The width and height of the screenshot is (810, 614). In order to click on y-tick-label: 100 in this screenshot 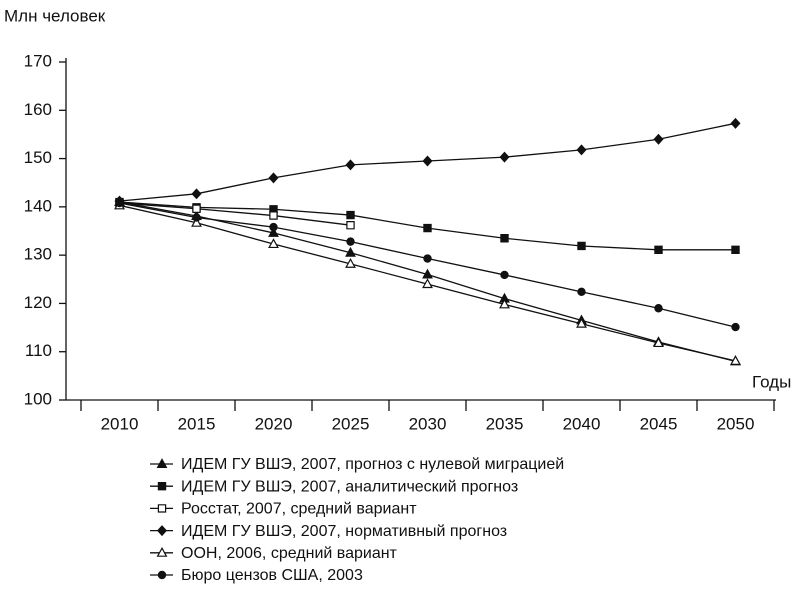, I will do `click(38, 398)`.